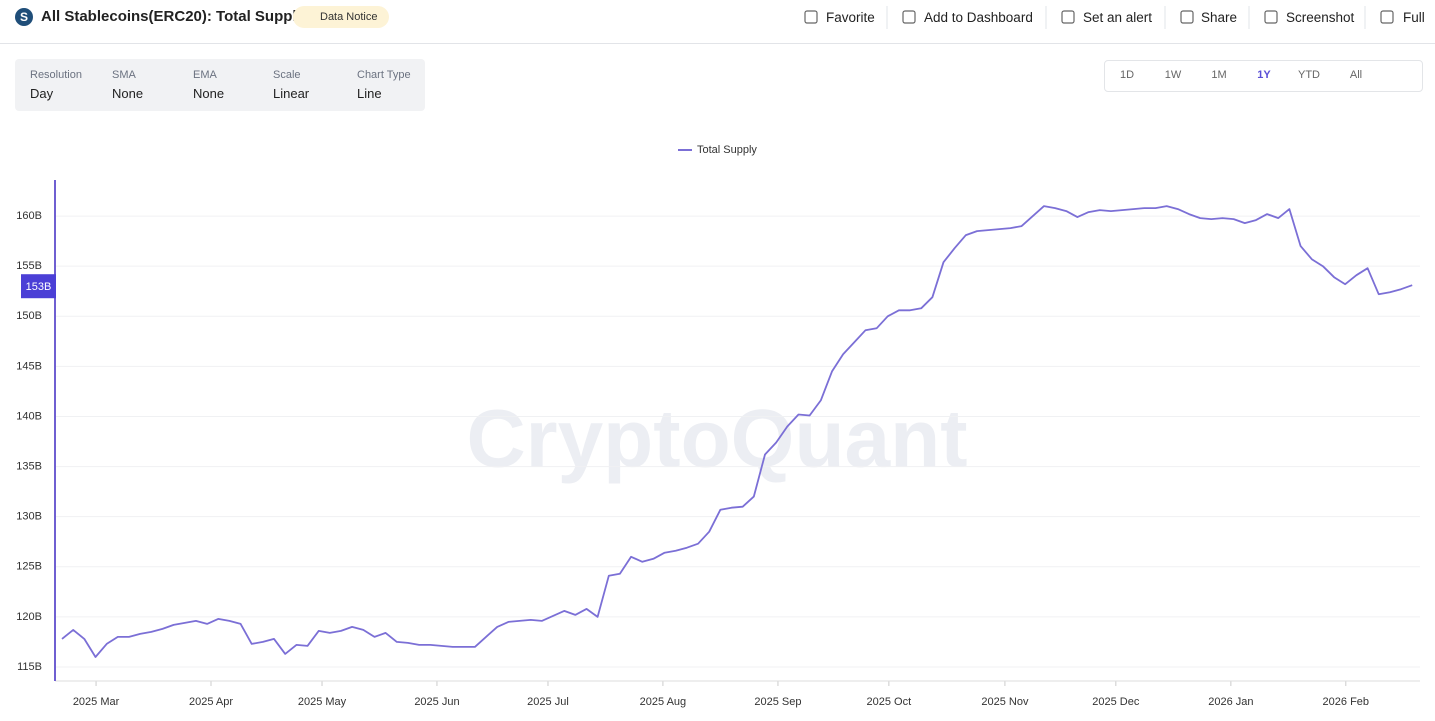 This screenshot has height=721, width=1435. What do you see at coordinates (29, 266) in the screenshot?
I see `y-tick-label: 155B` at bounding box center [29, 266].